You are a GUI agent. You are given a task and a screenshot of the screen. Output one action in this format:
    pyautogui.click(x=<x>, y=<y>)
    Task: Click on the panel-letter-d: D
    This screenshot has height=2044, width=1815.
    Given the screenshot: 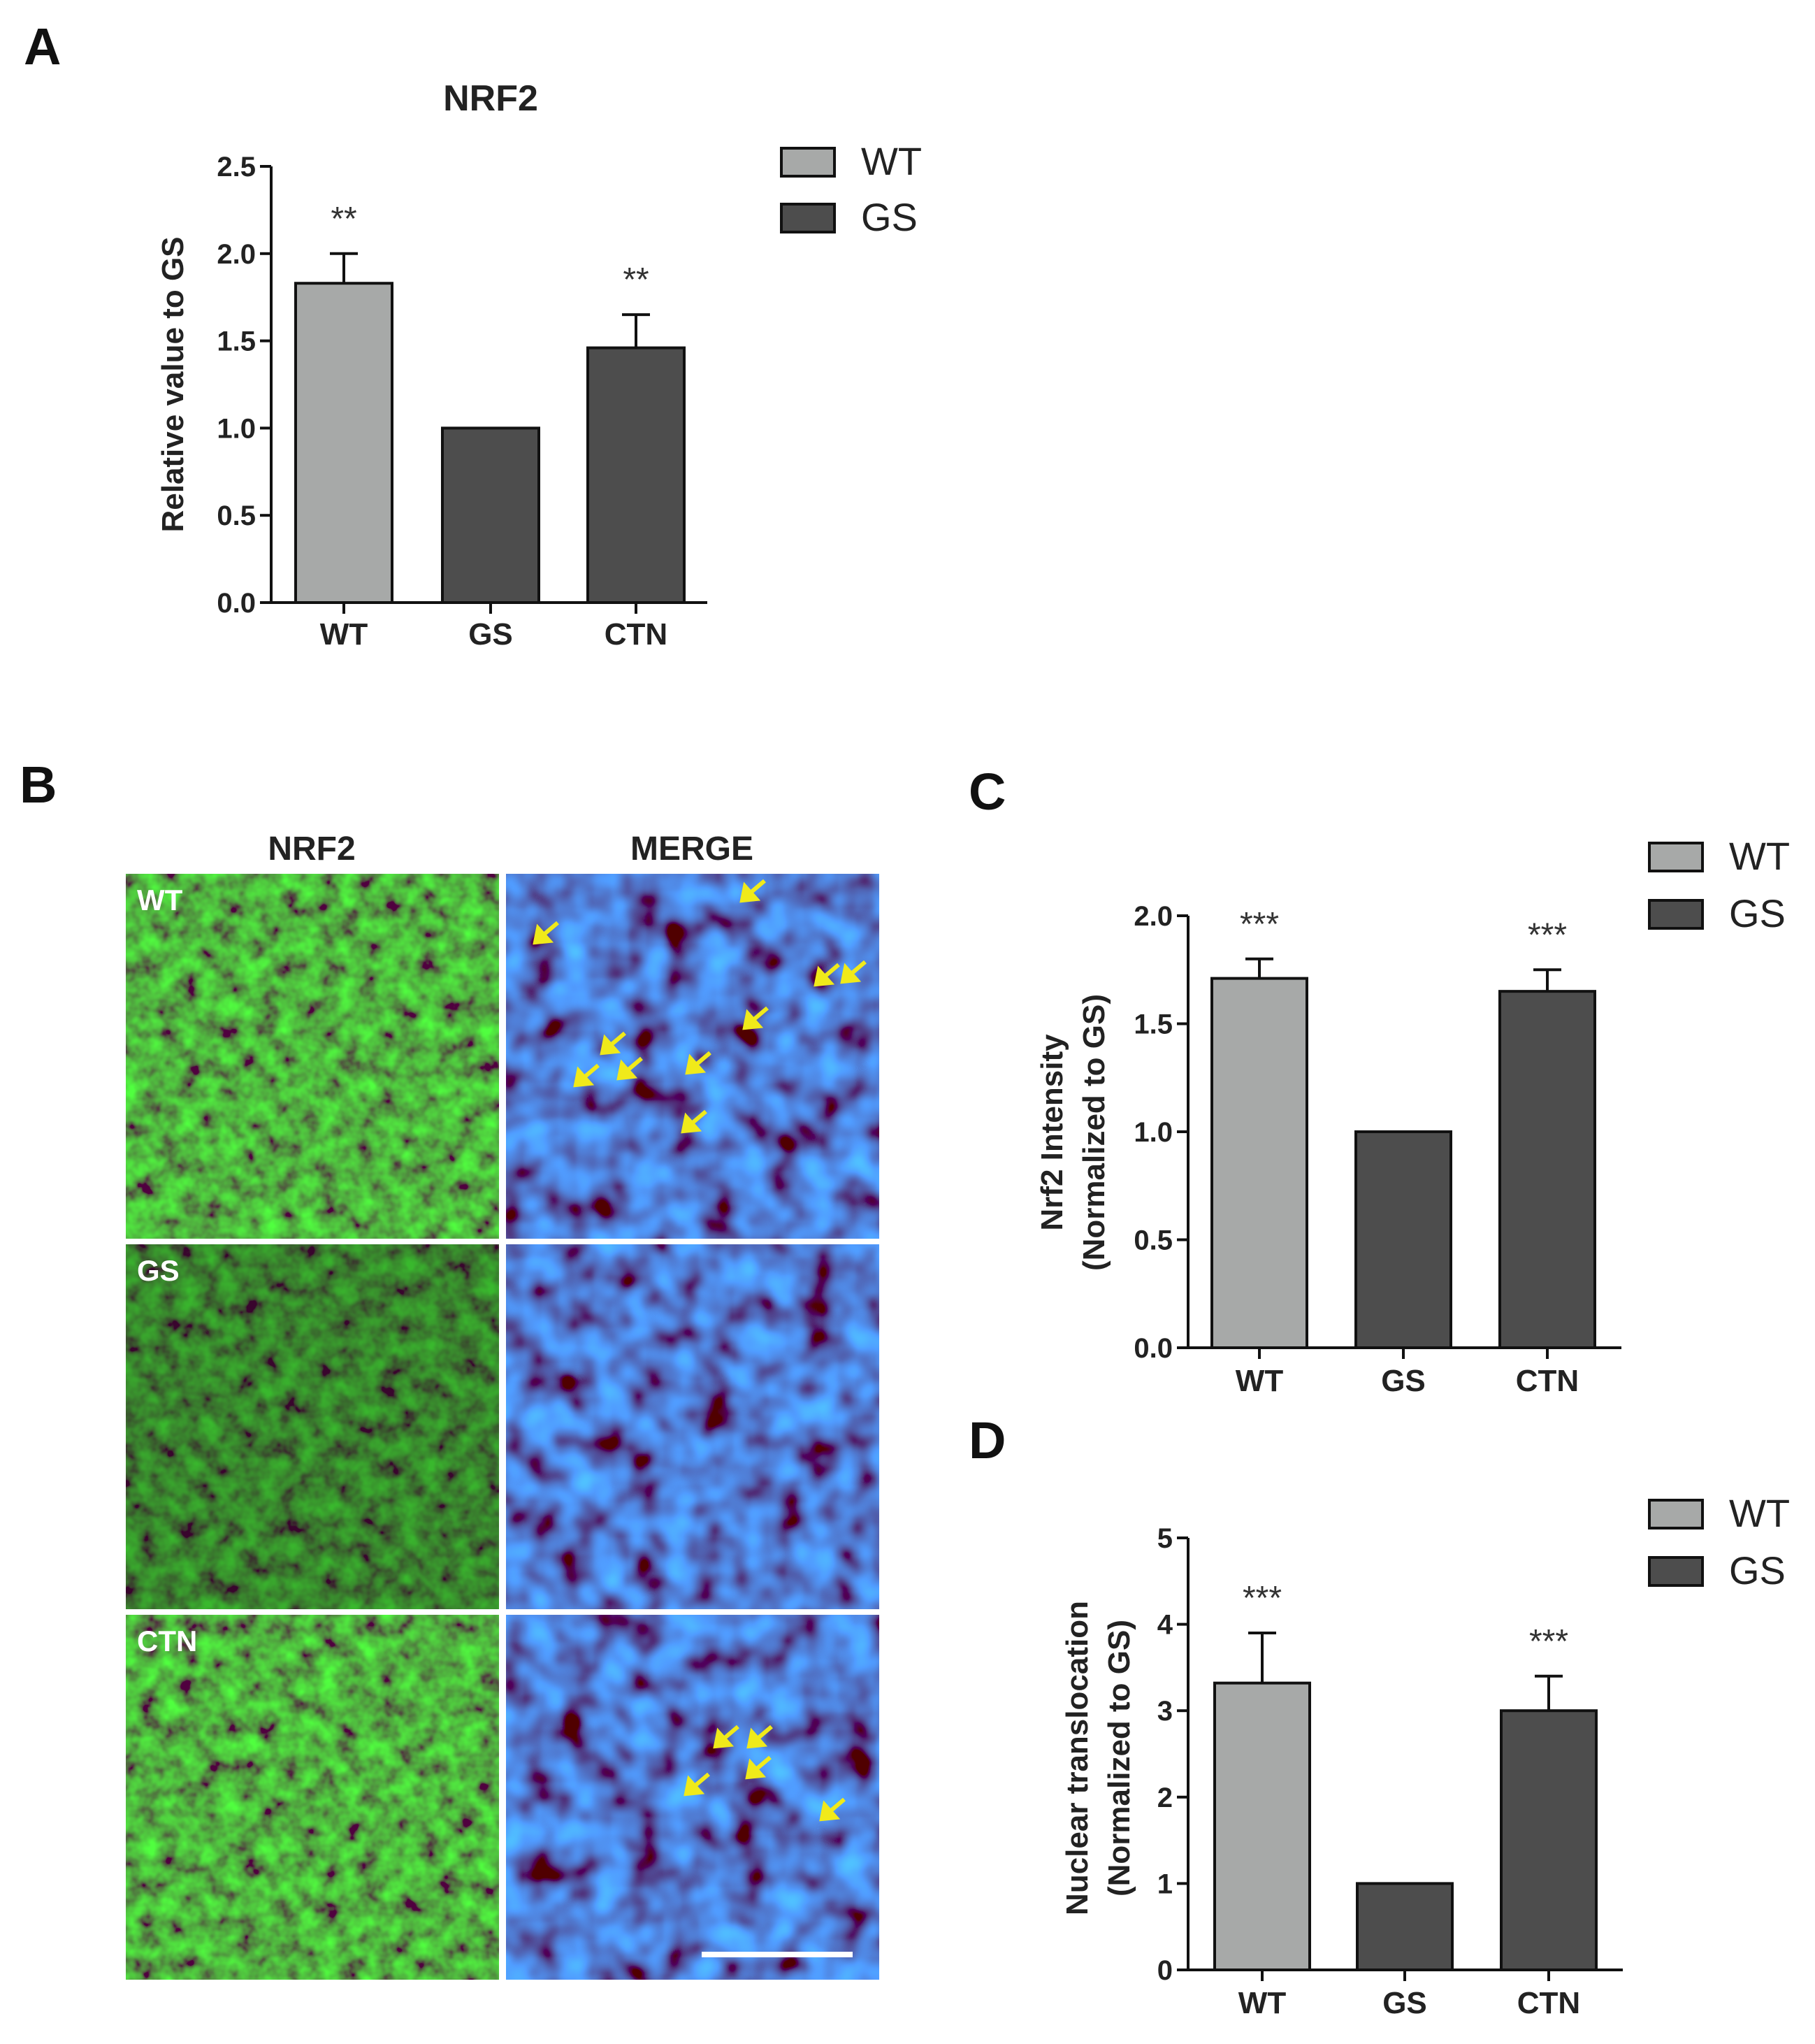 What is the action you would take?
    pyautogui.click(x=988, y=1440)
    